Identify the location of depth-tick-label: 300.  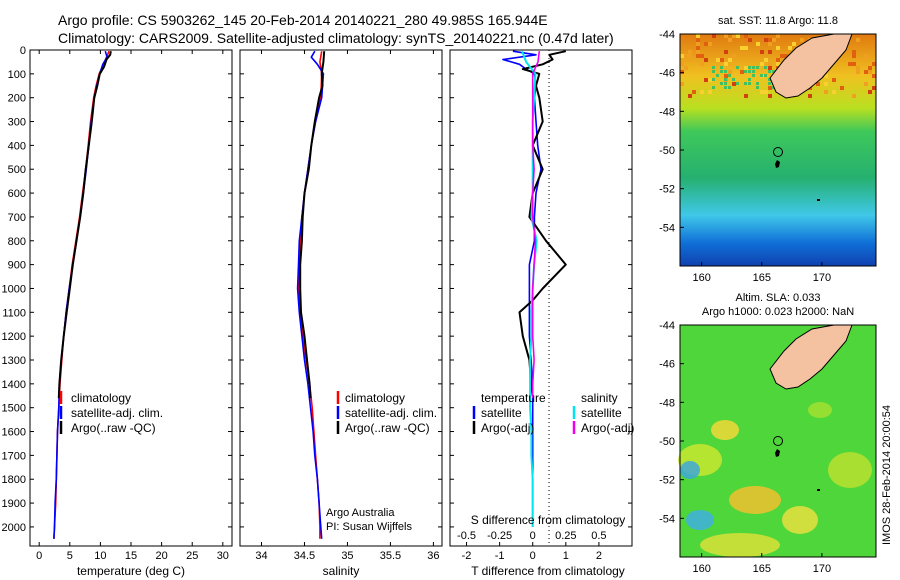
(17, 123).